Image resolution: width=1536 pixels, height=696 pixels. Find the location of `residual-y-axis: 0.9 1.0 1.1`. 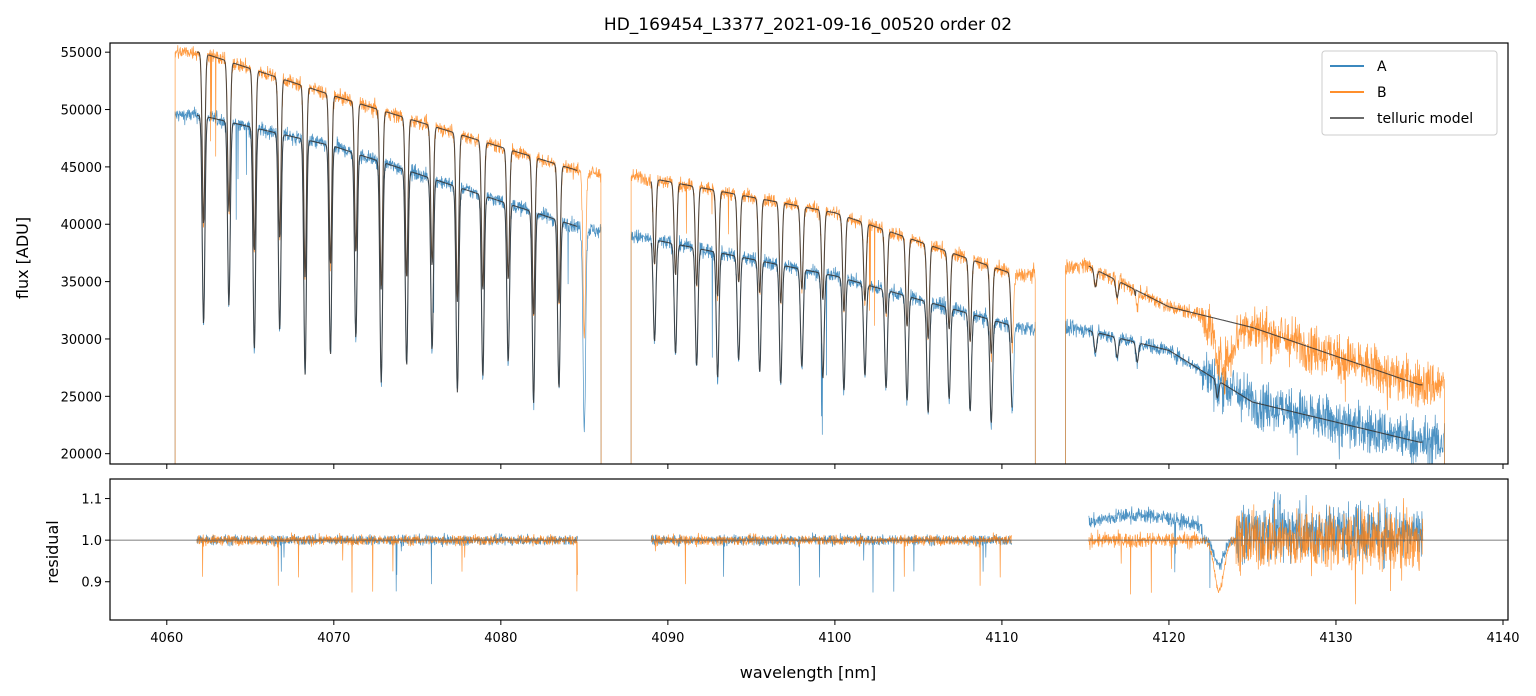

residual-y-axis: 0.9 1.0 1.1 is located at coordinates (95, 542).